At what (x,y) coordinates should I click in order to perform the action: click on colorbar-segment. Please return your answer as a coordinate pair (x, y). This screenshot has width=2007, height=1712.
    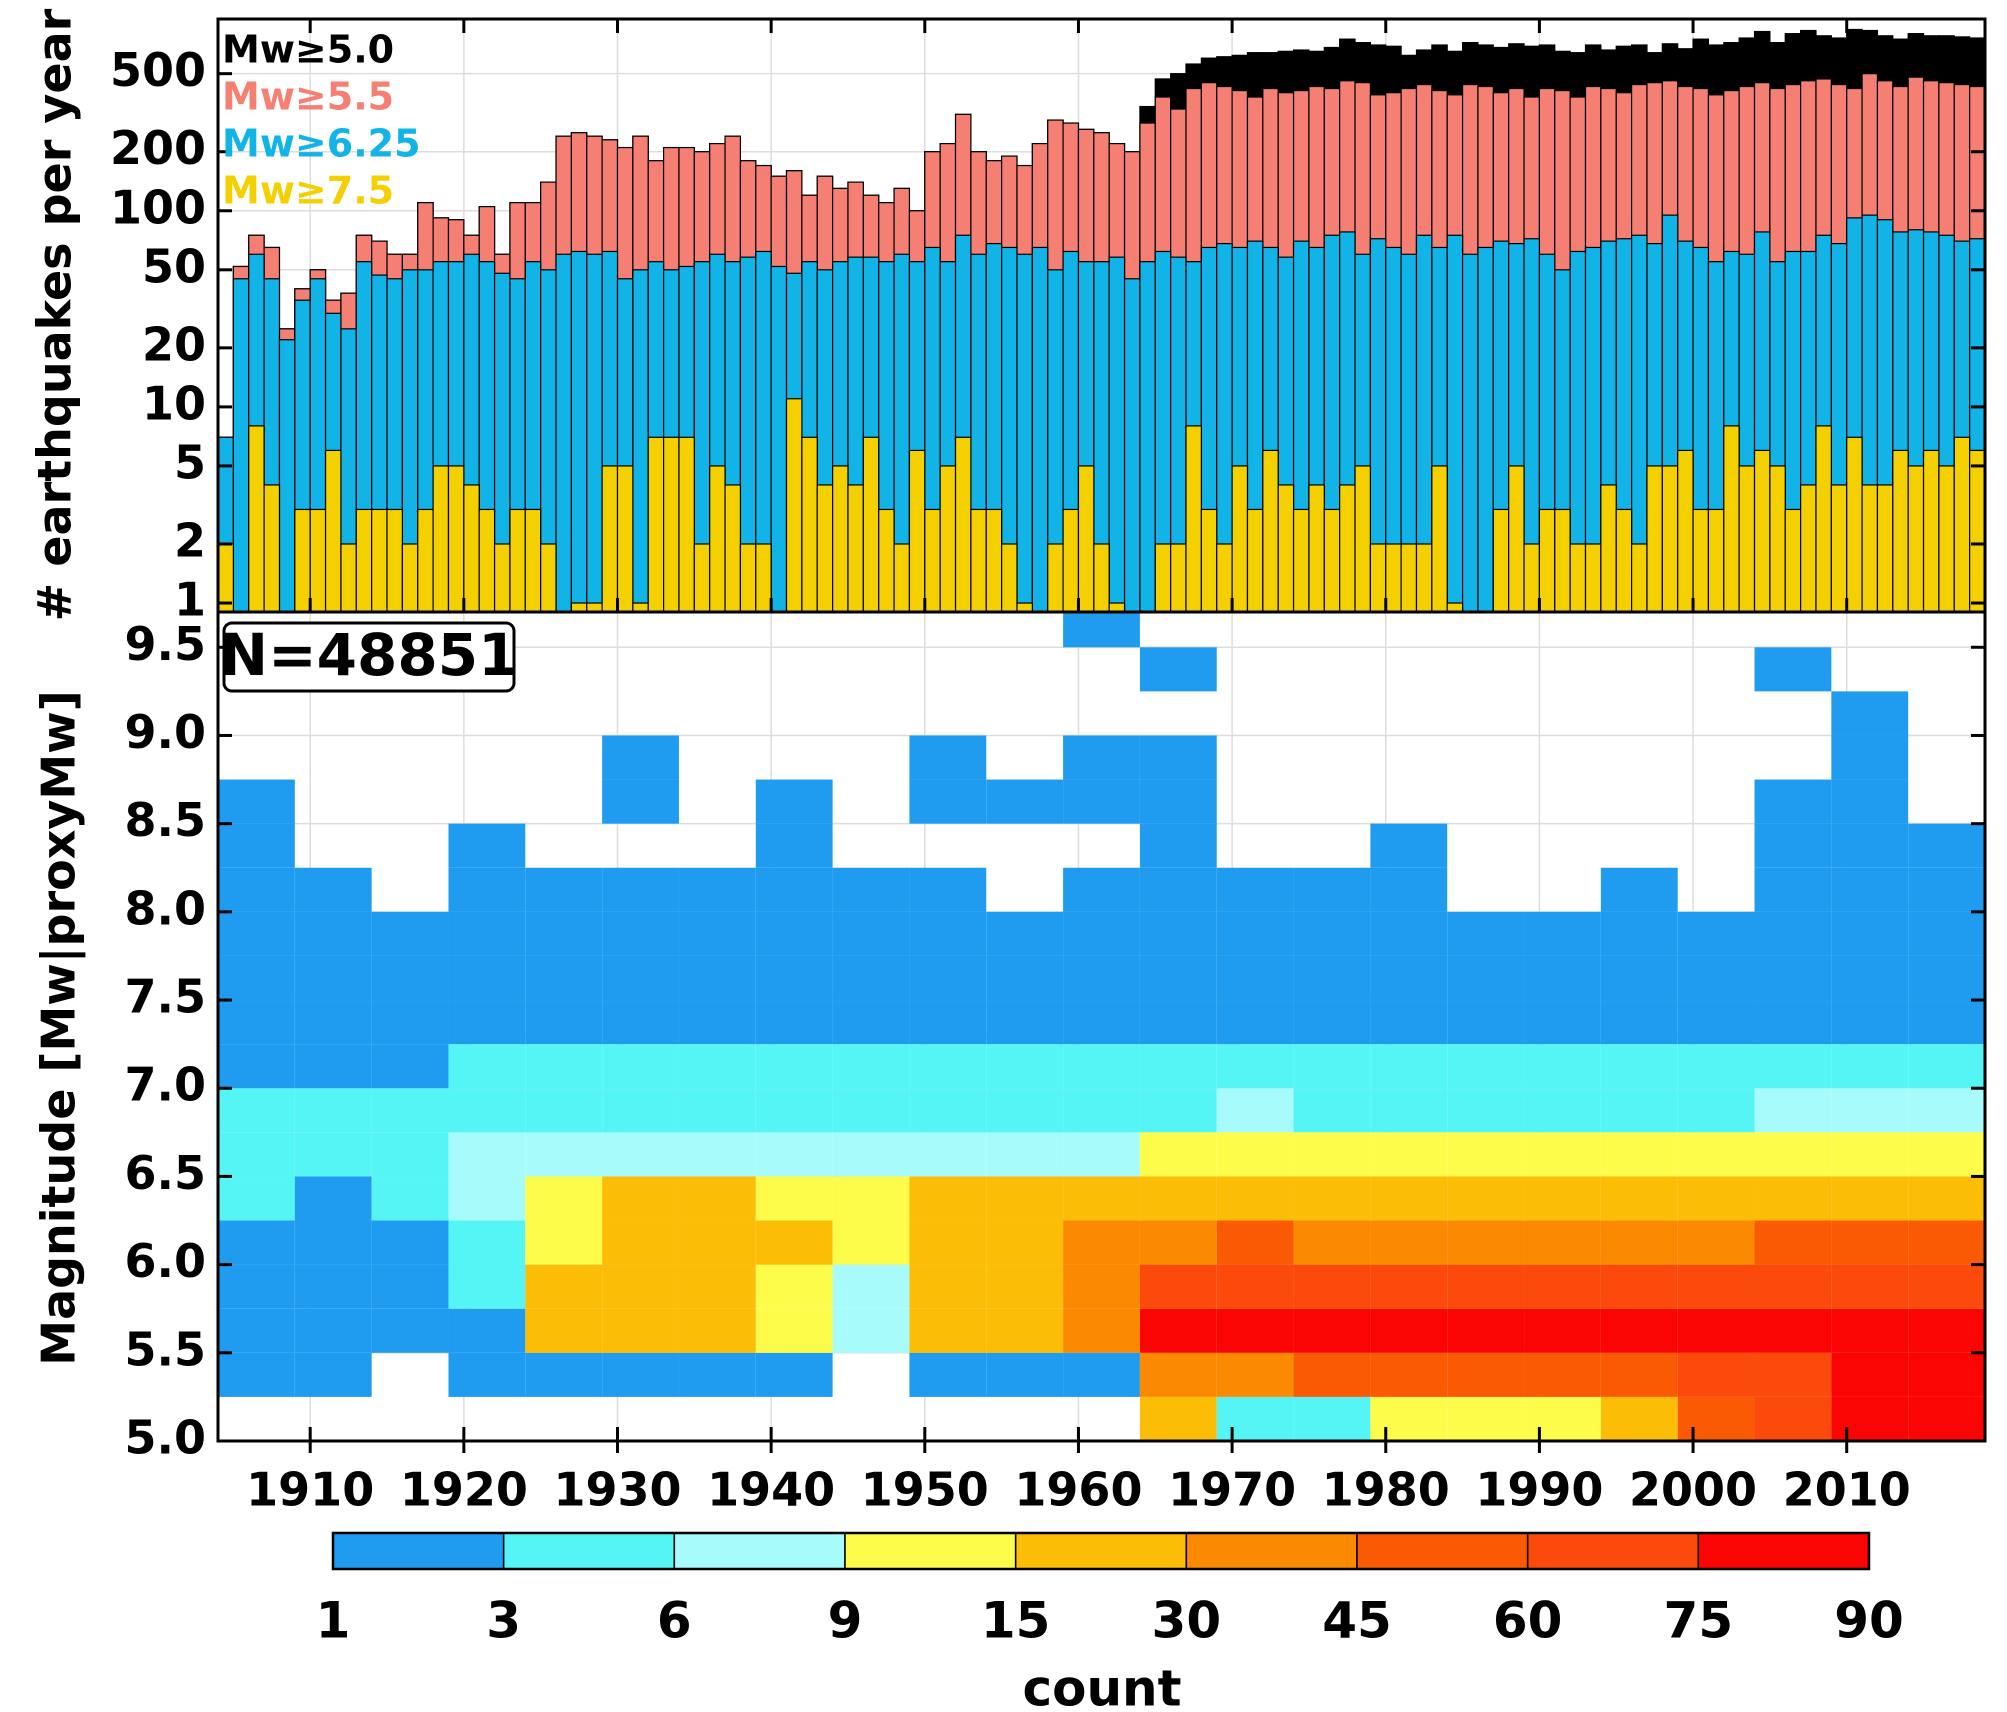
    Looking at the image, I should click on (1613, 1551).